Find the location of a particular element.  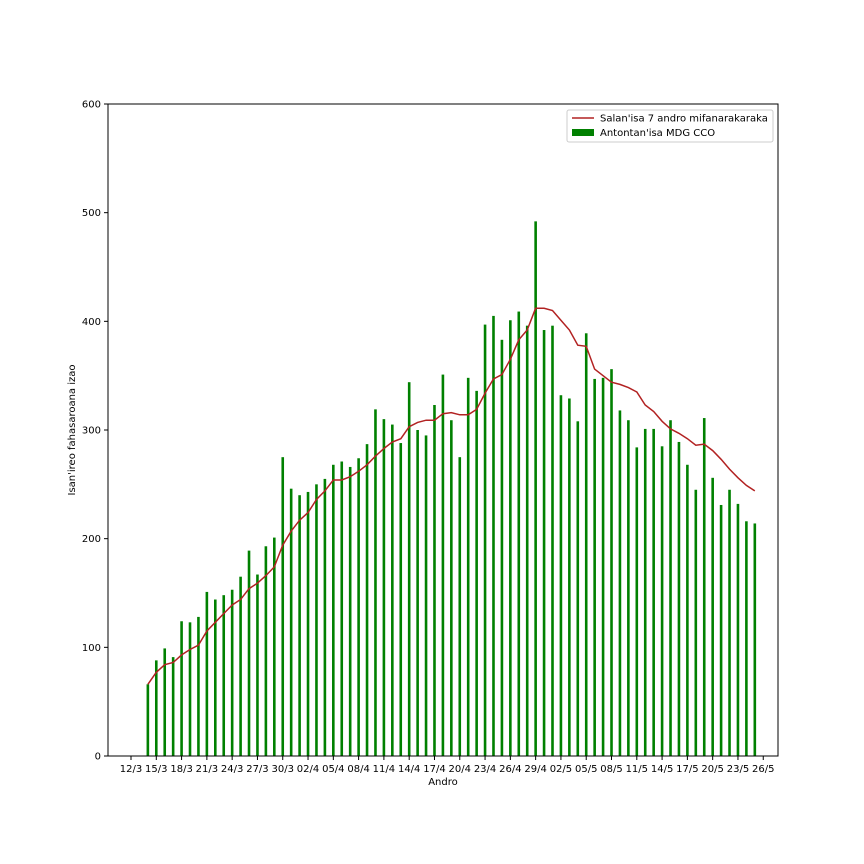

y-tick-label: 100 is located at coordinates (91, 648).